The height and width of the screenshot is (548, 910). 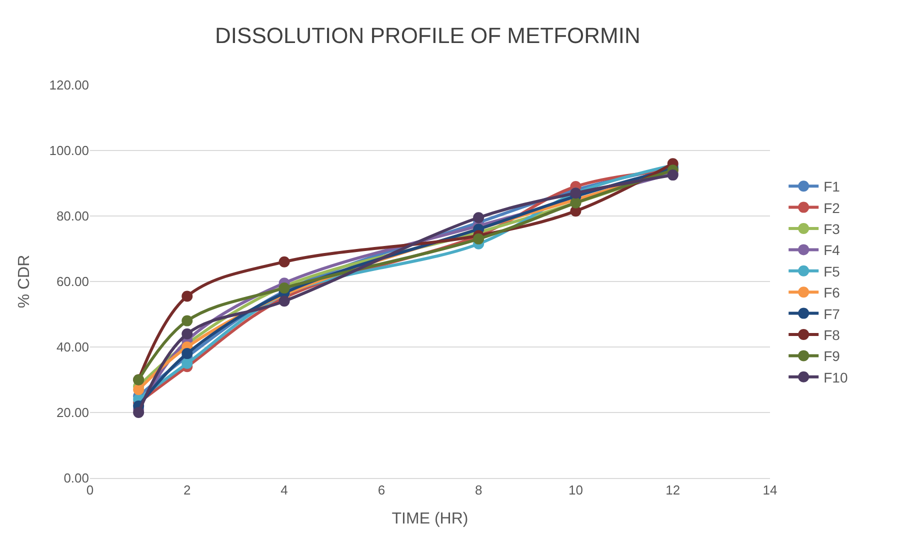 What do you see at coordinates (72, 216) in the screenshot?
I see `y-tick-label: 80.00` at bounding box center [72, 216].